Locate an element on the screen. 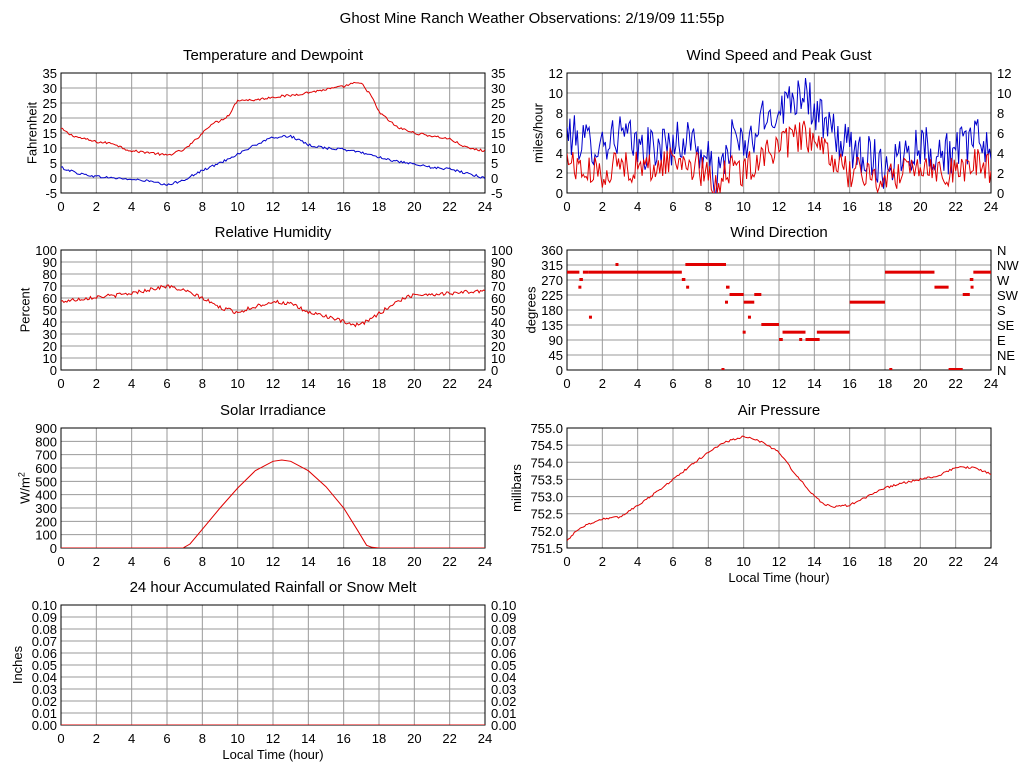 Image resolution: width=1024 pixels, height=768 pixels. y-tick-label: 500 is located at coordinates (46, 481).